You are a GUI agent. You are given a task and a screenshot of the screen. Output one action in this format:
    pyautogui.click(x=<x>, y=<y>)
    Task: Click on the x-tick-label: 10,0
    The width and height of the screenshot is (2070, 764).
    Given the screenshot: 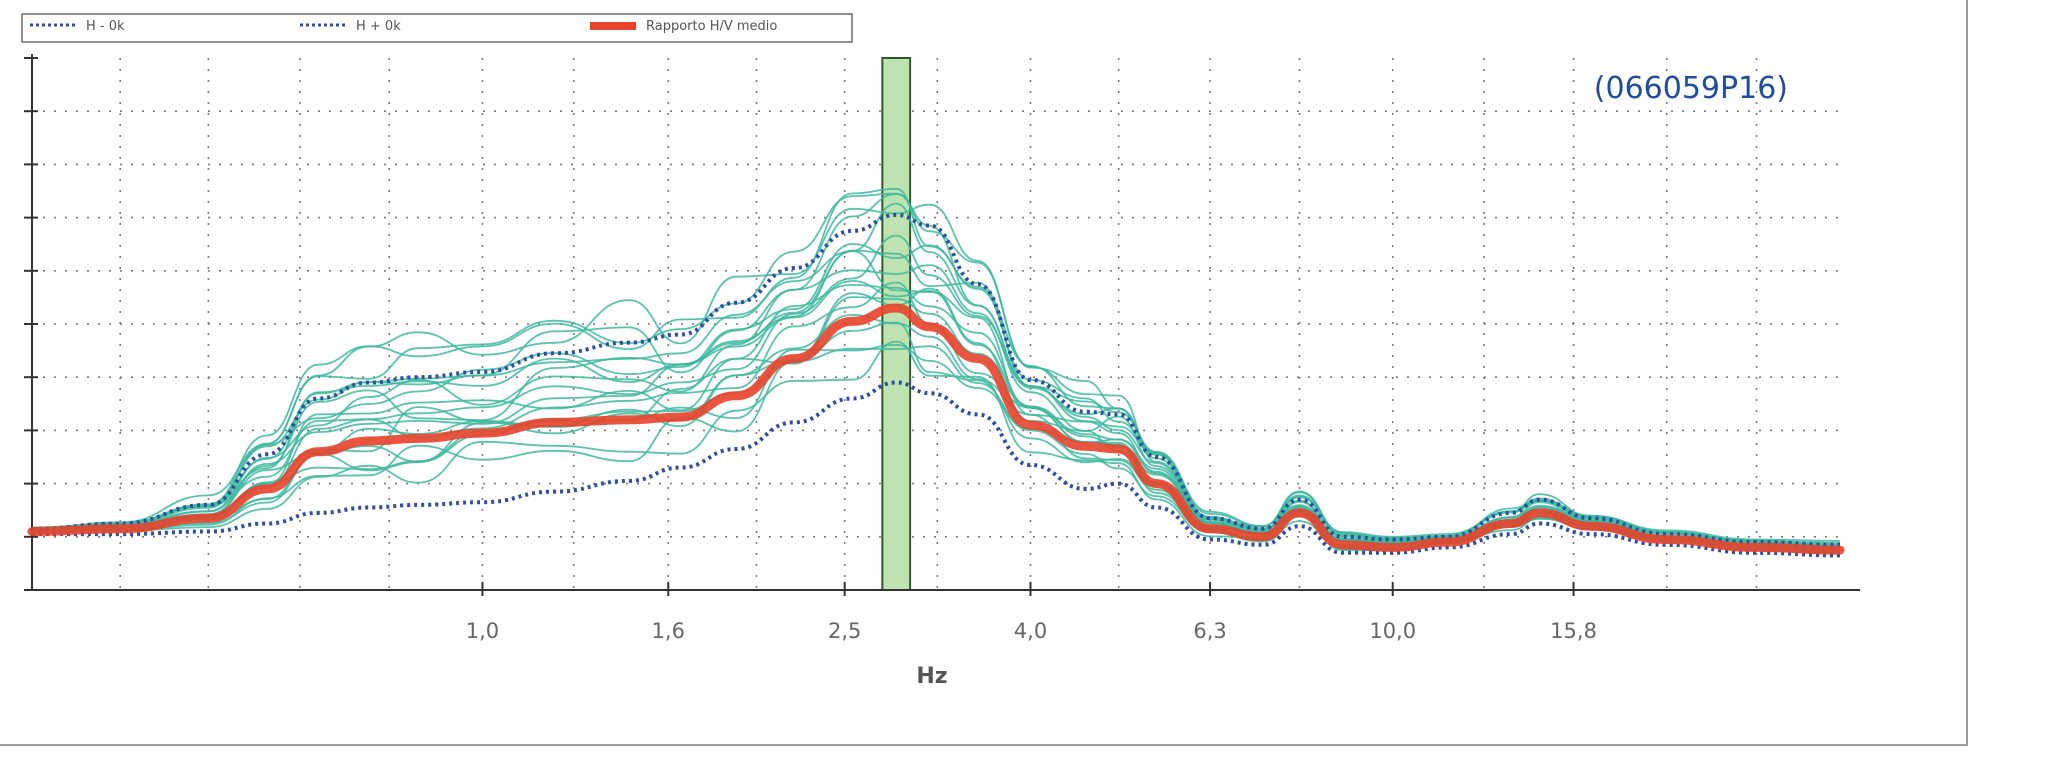 What is the action you would take?
    pyautogui.click(x=1392, y=631)
    